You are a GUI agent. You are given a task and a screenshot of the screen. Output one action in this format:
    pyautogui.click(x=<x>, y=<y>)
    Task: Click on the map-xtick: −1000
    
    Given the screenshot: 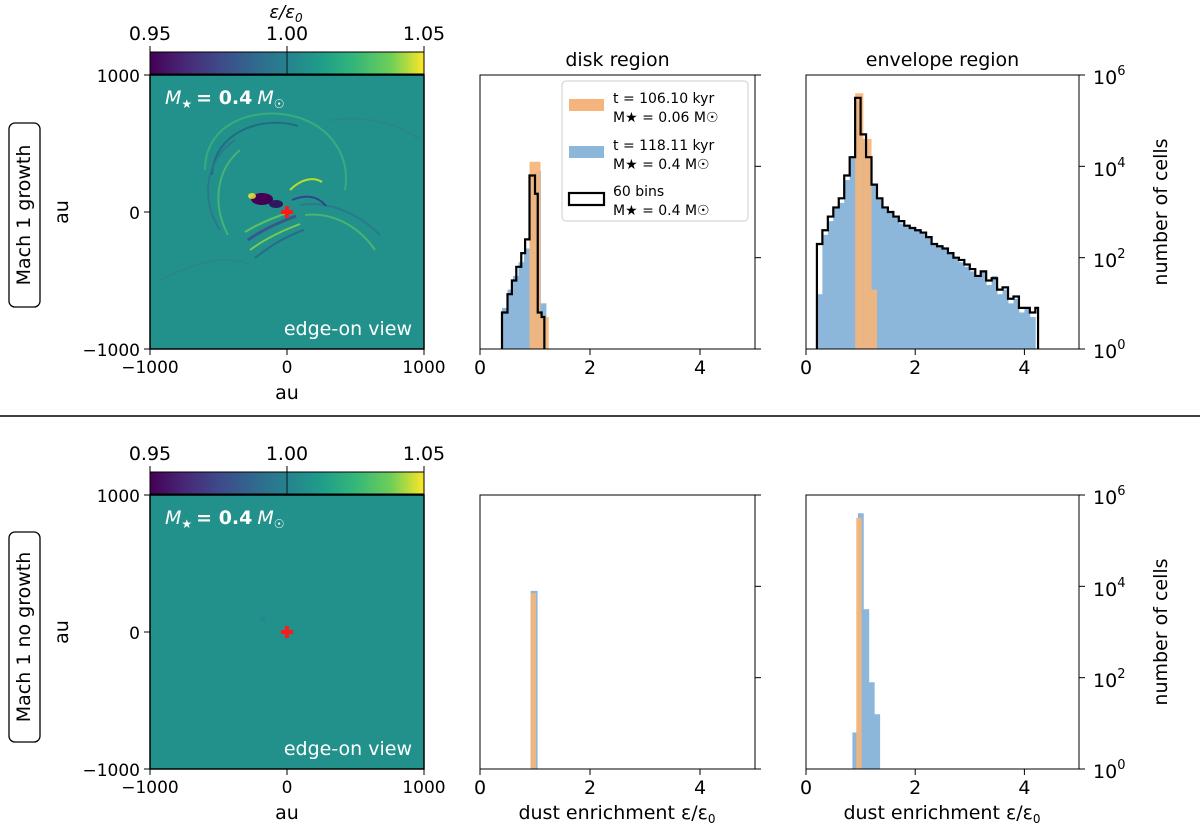 What is the action you would take?
    pyautogui.click(x=150, y=788)
    